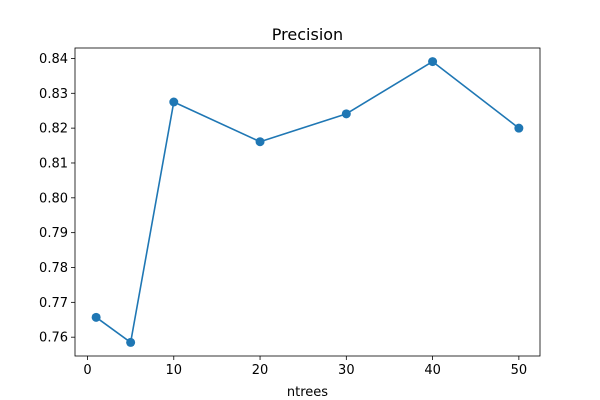 The height and width of the screenshot is (400, 600). Describe the element at coordinates (53, 94) in the screenshot. I see `y-tick-label: 0.83` at that location.